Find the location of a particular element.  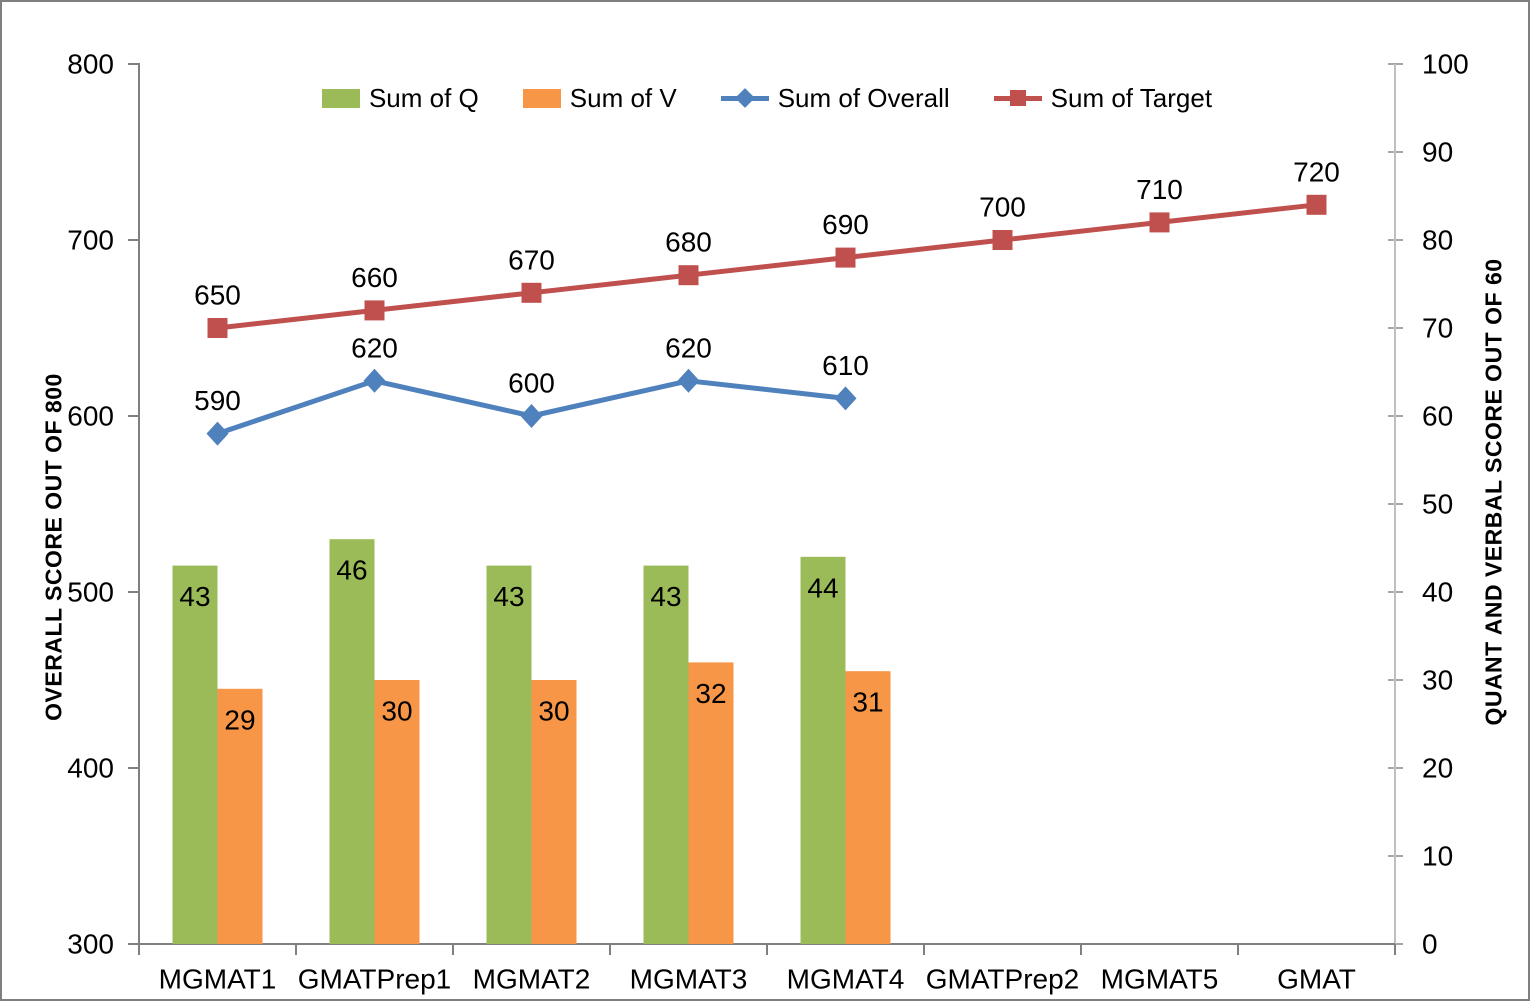

left-axis-title: OVERALL SCORE OUT OF 800 is located at coordinates (53, 547).